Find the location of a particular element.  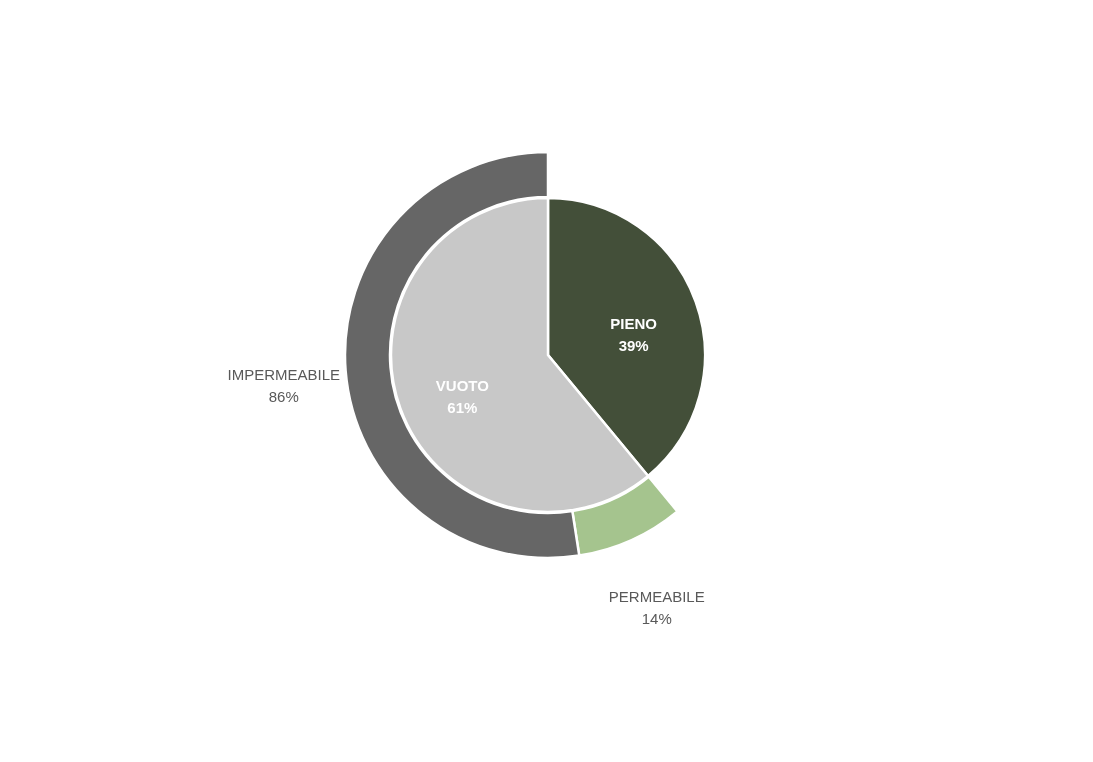

data-label: 14% is located at coordinates (656, 618).